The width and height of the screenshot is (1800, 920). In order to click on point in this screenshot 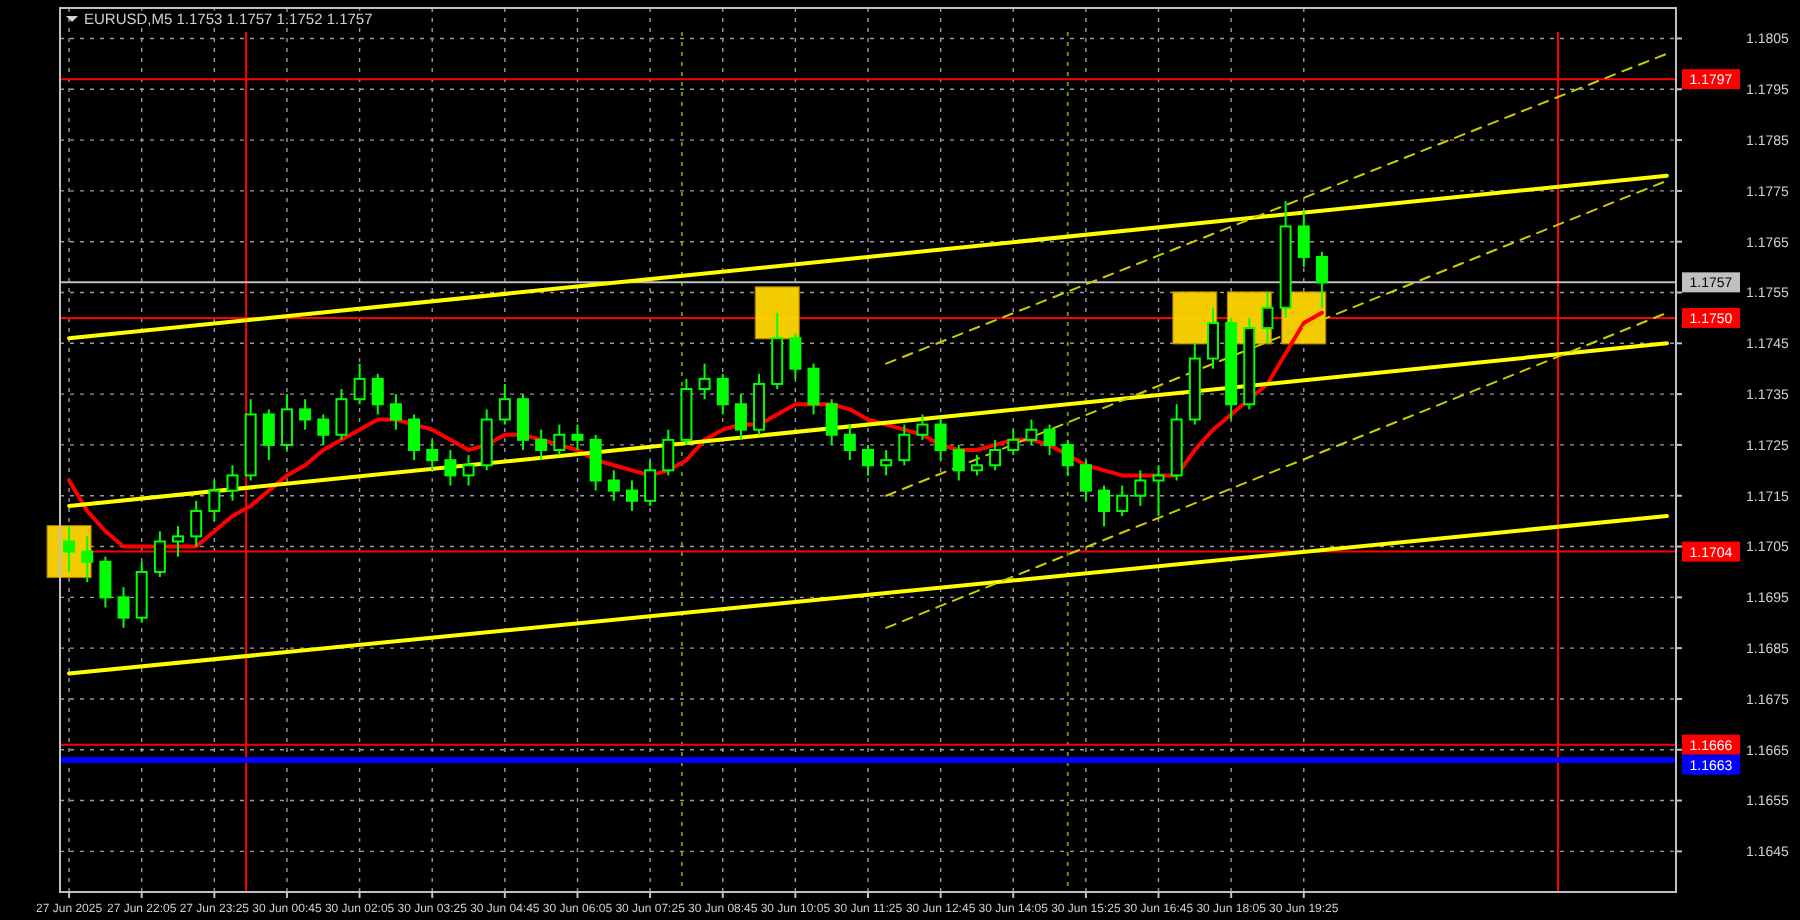, I will do `click(777, 313)`.